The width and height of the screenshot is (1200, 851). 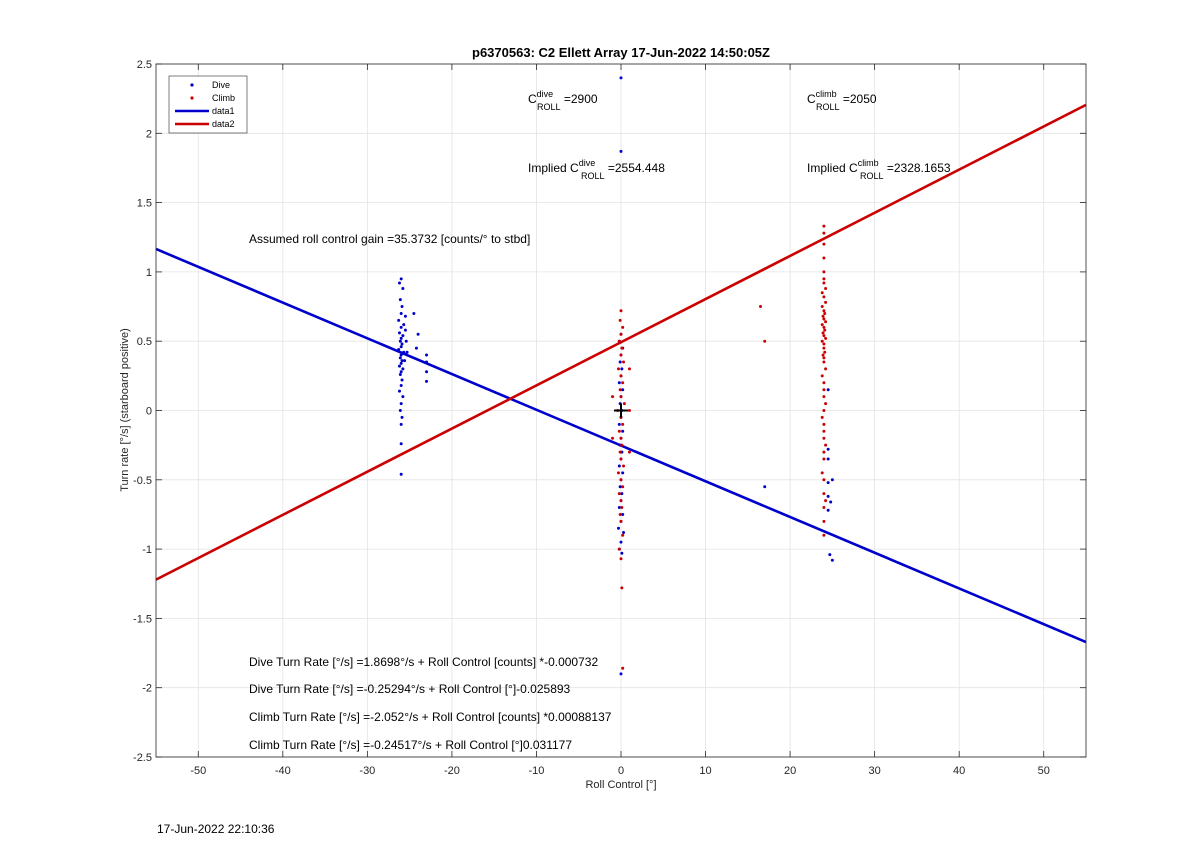 What do you see at coordinates (223, 124) in the screenshot?
I see `legend-label-data2: data2` at bounding box center [223, 124].